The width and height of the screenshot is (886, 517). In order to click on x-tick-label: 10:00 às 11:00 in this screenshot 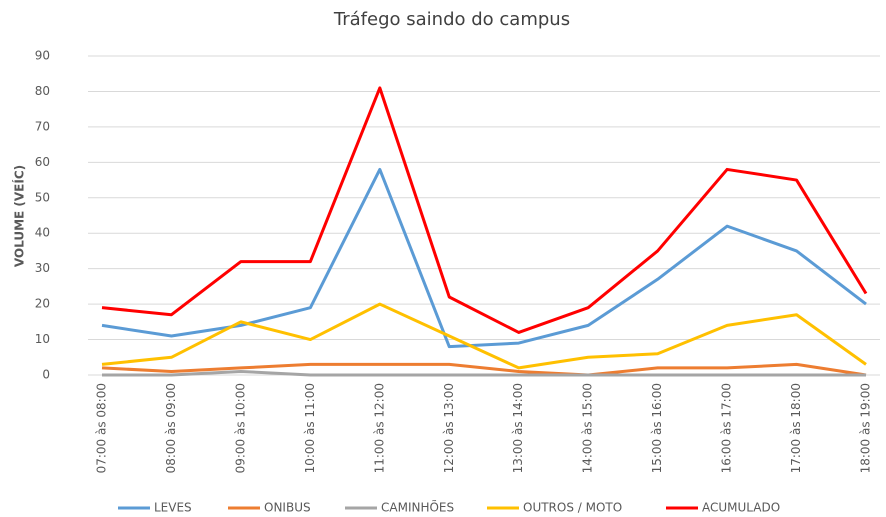, I will do `click(310, 428)`.